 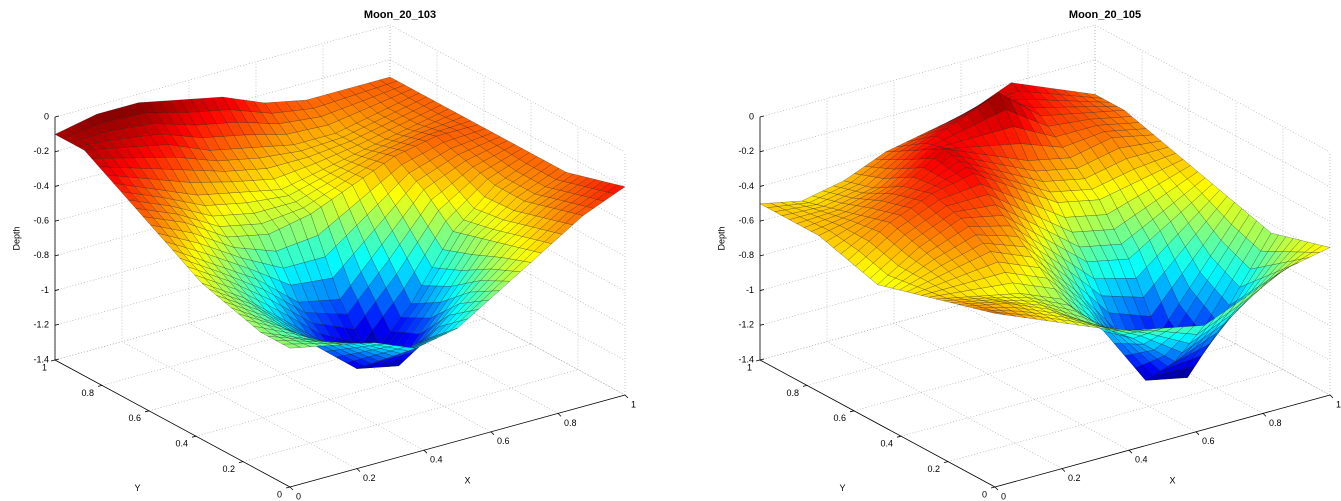 What do you see at coordinates (503, 441) in the screenshot?
I see `x-tick-label: 0.6` at bounding box center [503, 441].